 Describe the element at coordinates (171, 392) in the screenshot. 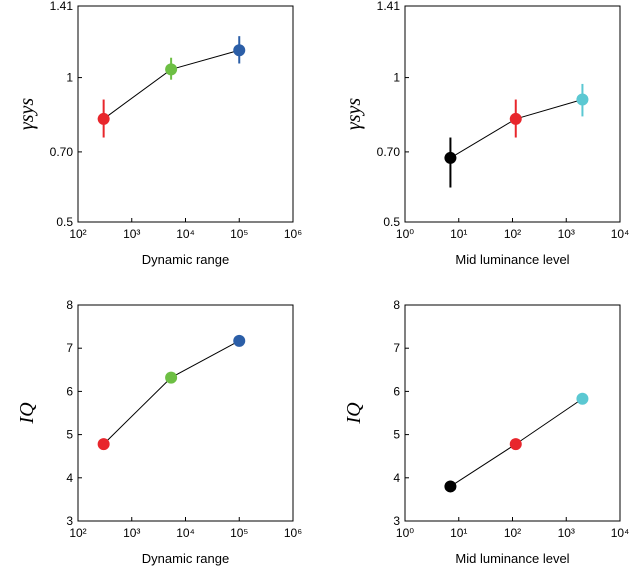

I see `data-line` at that location.